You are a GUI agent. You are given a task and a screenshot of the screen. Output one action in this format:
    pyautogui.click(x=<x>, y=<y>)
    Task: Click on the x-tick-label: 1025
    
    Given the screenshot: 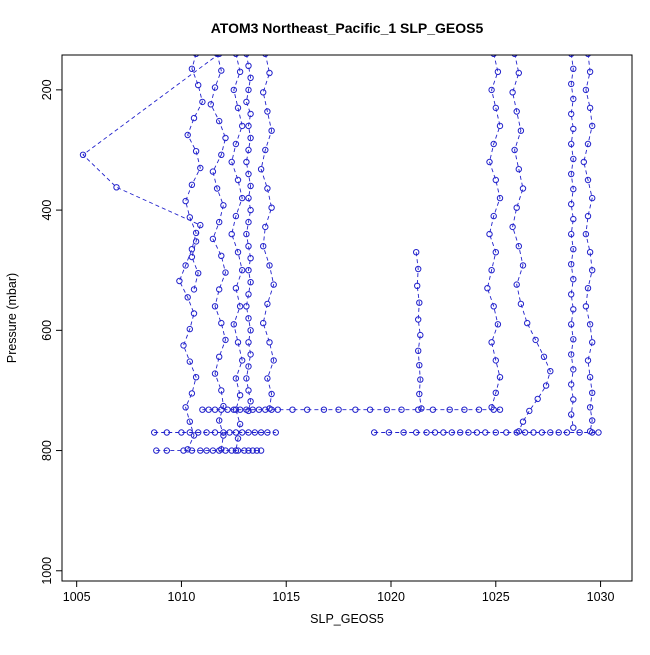 What is the action you would take?
    pyautogui.click(x=496, y=597)
    